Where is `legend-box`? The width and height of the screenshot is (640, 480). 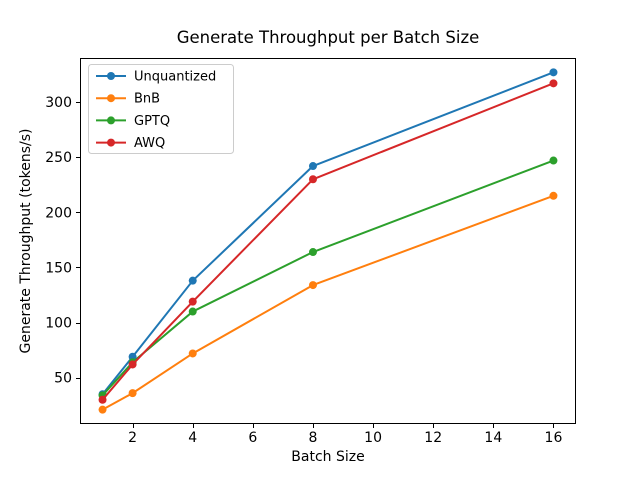 legend-box is located at coordinates (161, 109).